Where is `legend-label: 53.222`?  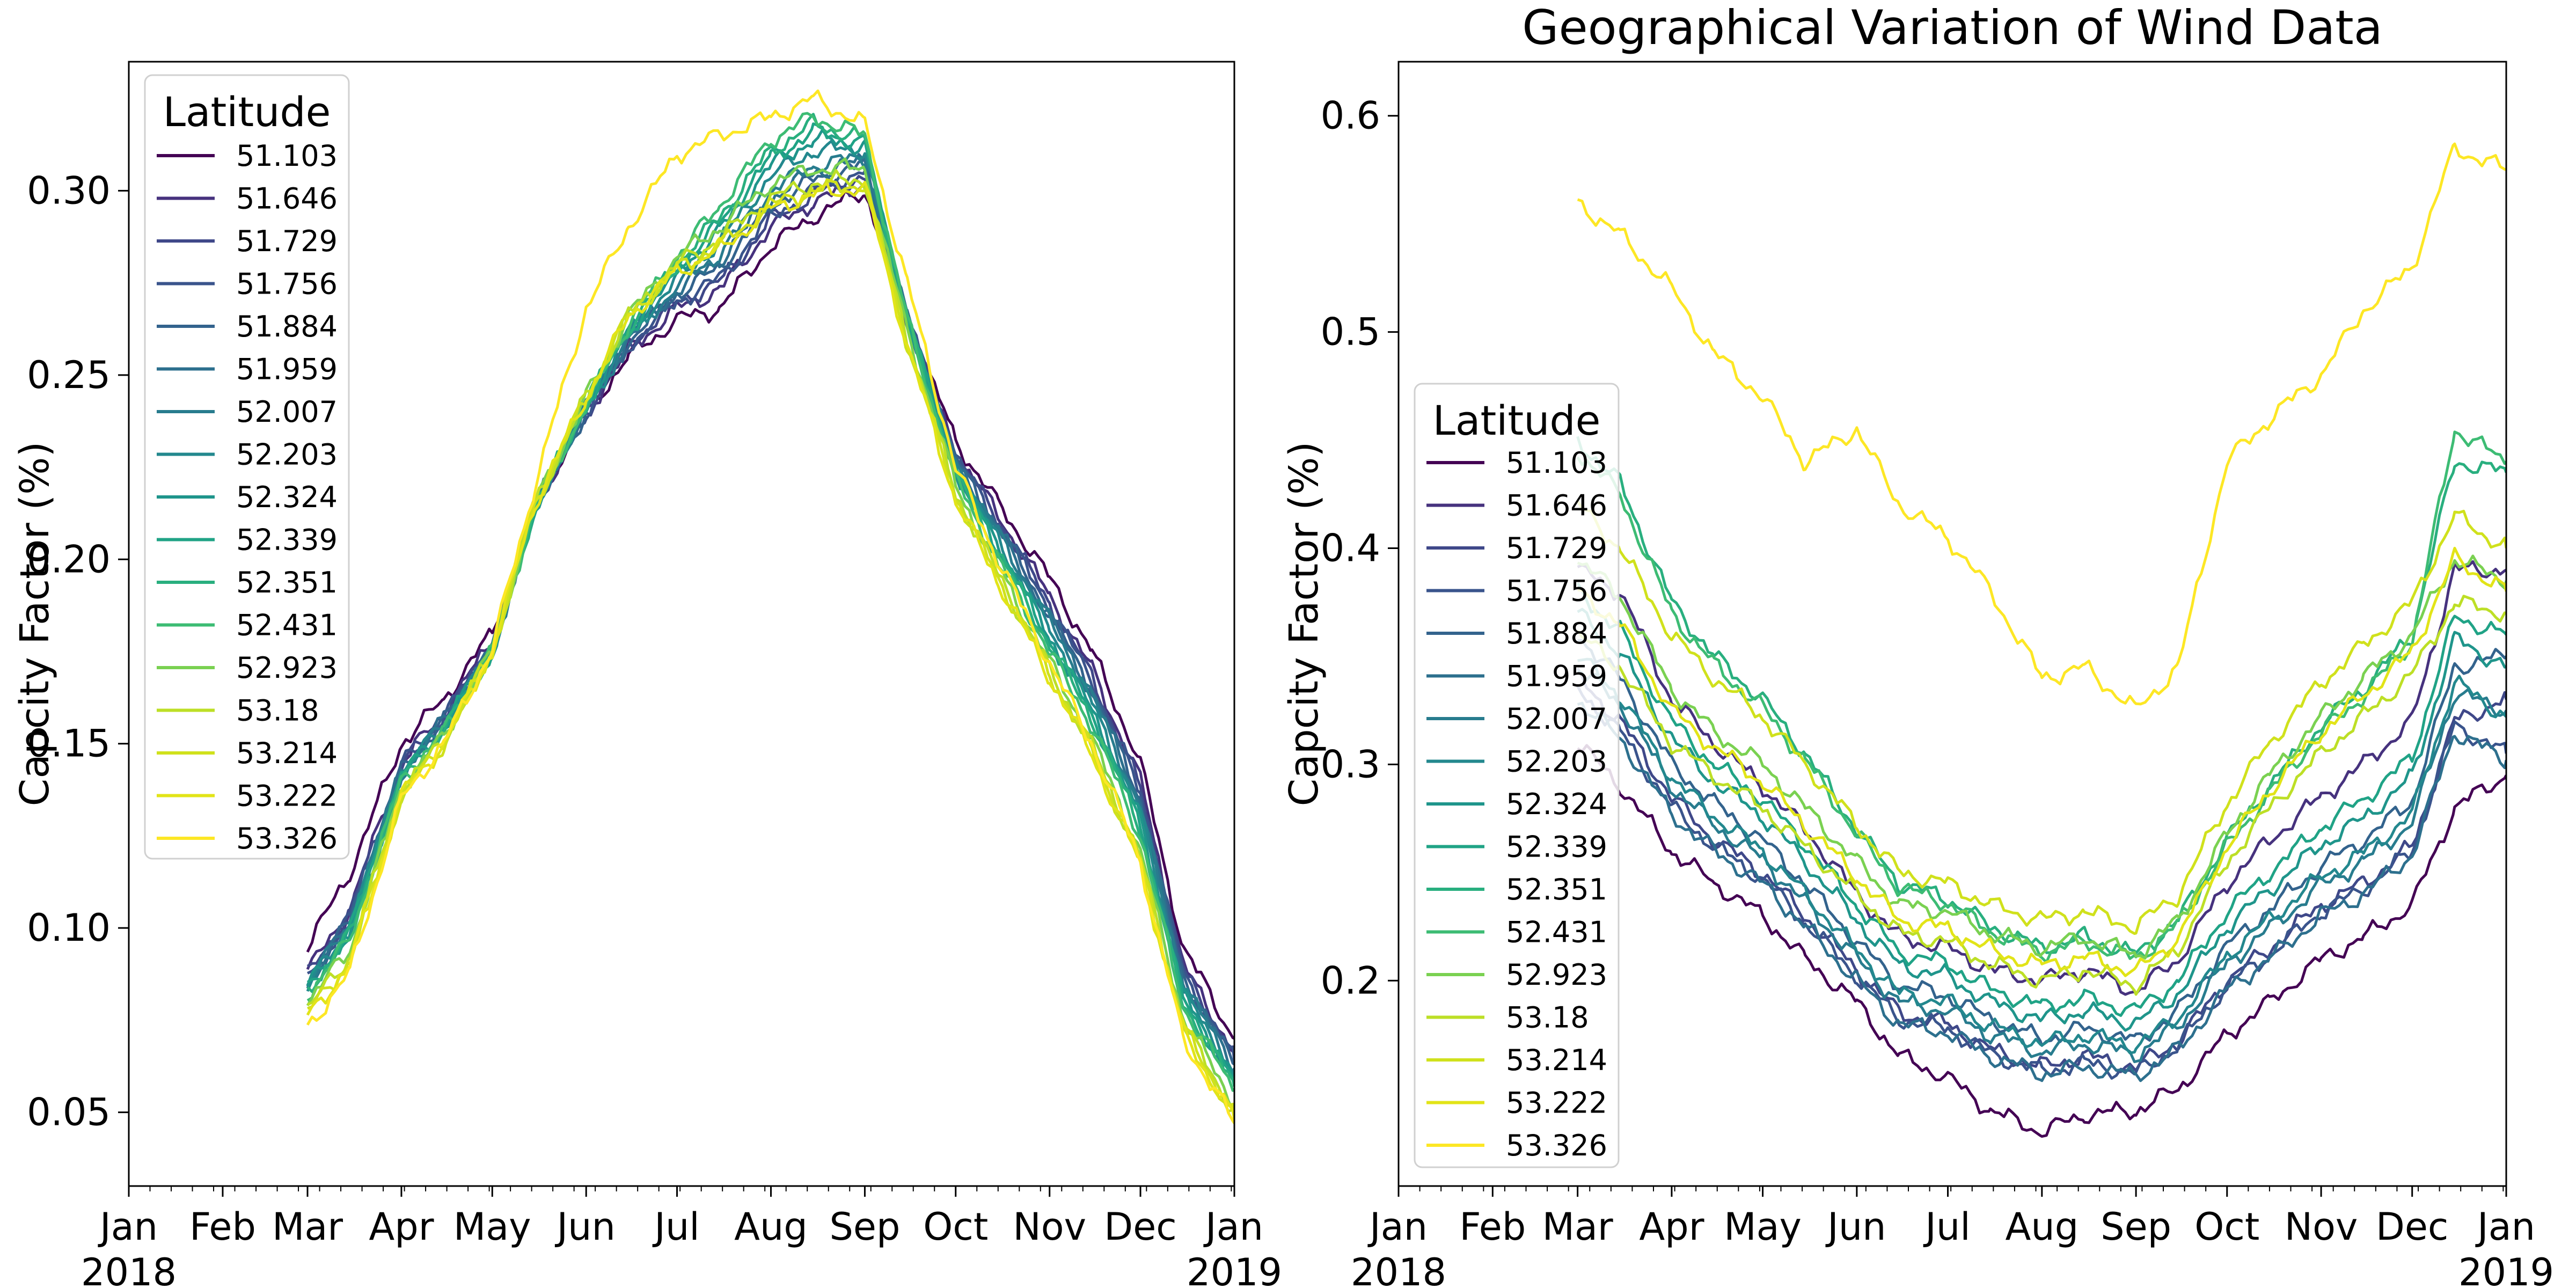 legend-label: 53.222 is located at coordinates (287, 796).